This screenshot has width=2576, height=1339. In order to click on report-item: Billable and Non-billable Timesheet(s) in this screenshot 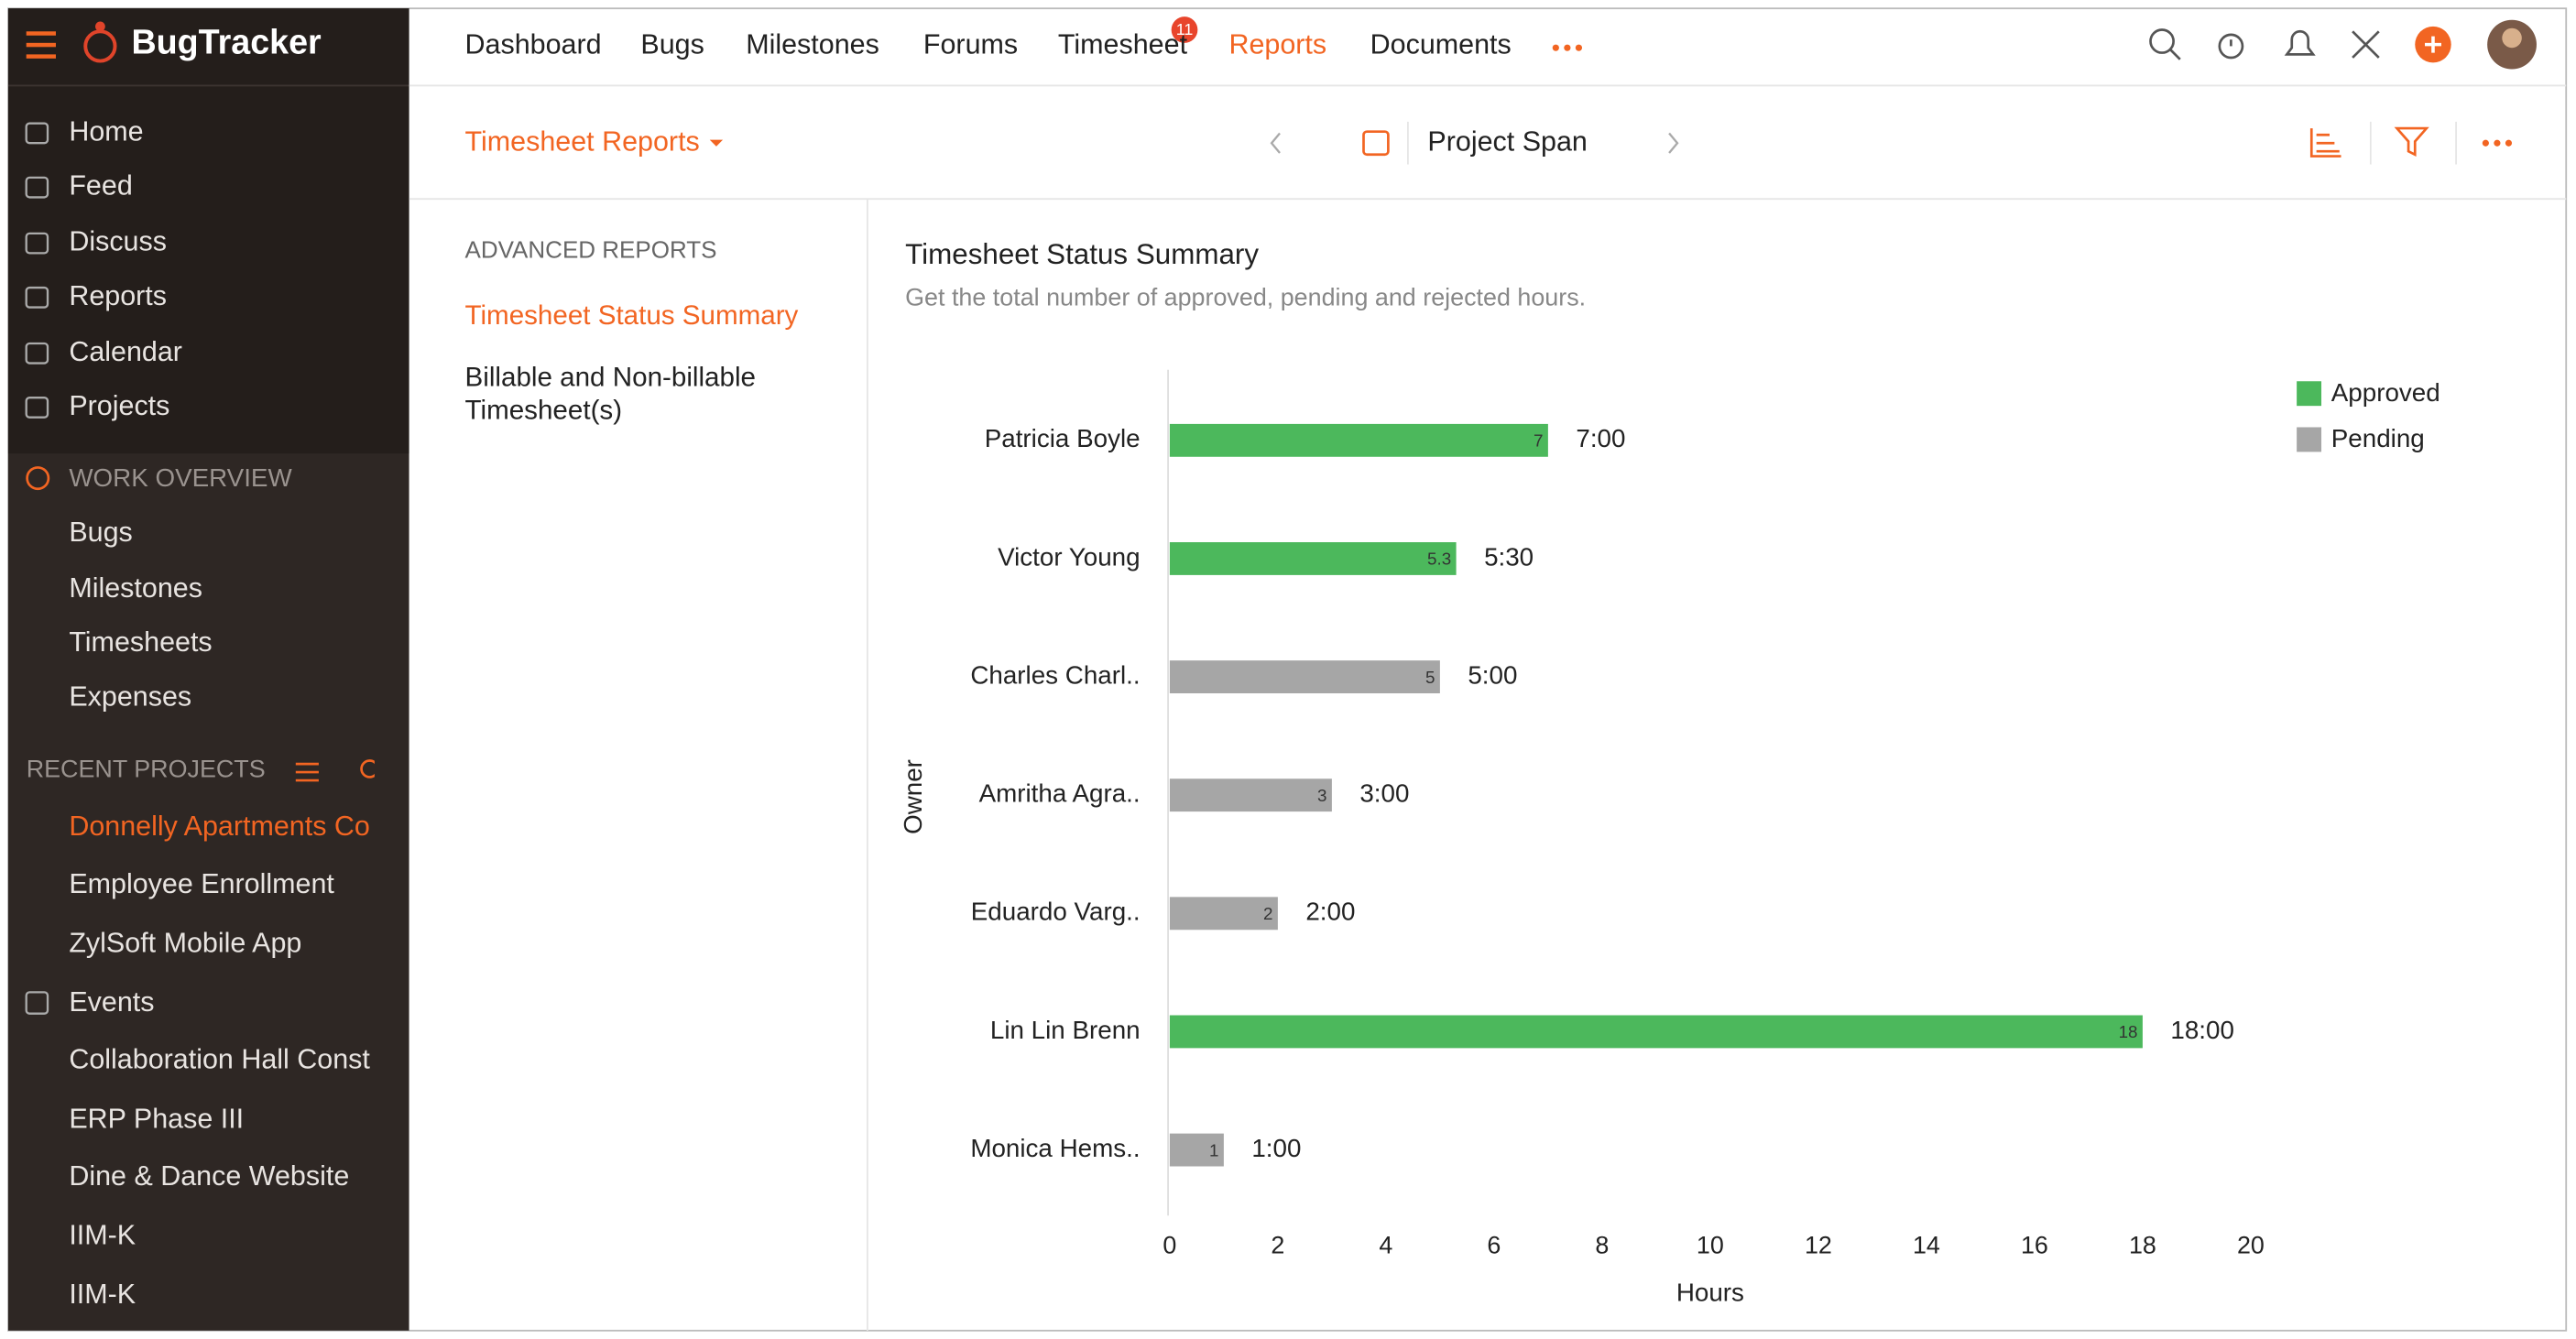, I will do `click(611, 395)`.